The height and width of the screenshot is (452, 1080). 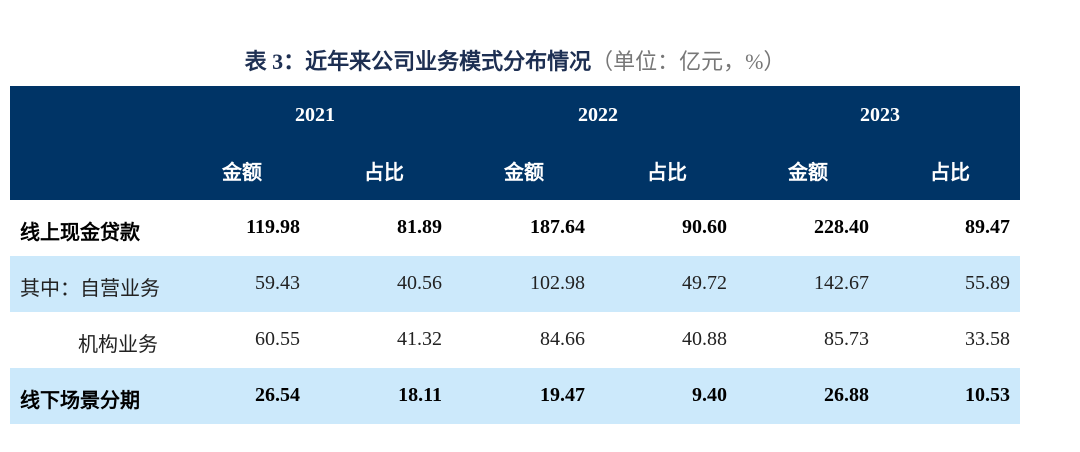 I want to click on table-cell: 26.88, so click(x=846, y=395).